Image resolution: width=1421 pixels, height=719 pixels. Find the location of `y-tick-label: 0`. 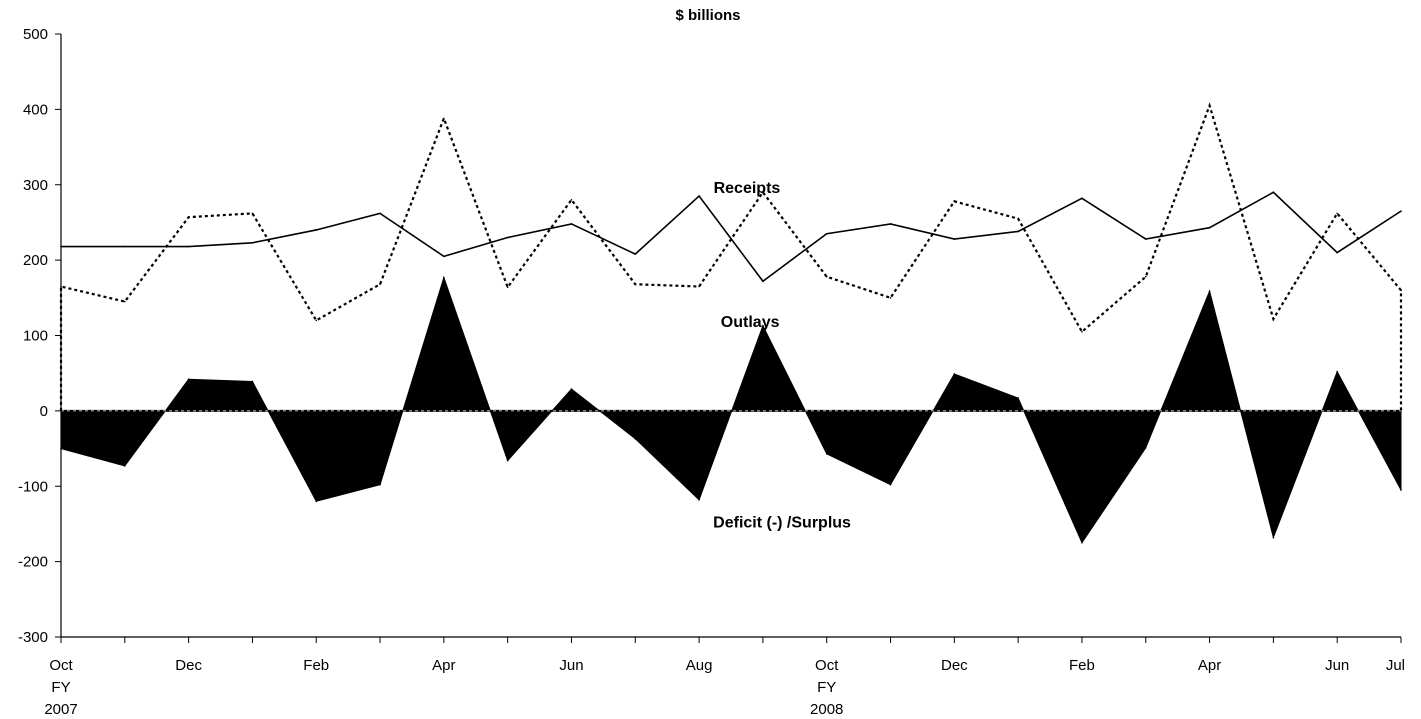

y-tick-label: 0 is located at coordinates (44, 411).